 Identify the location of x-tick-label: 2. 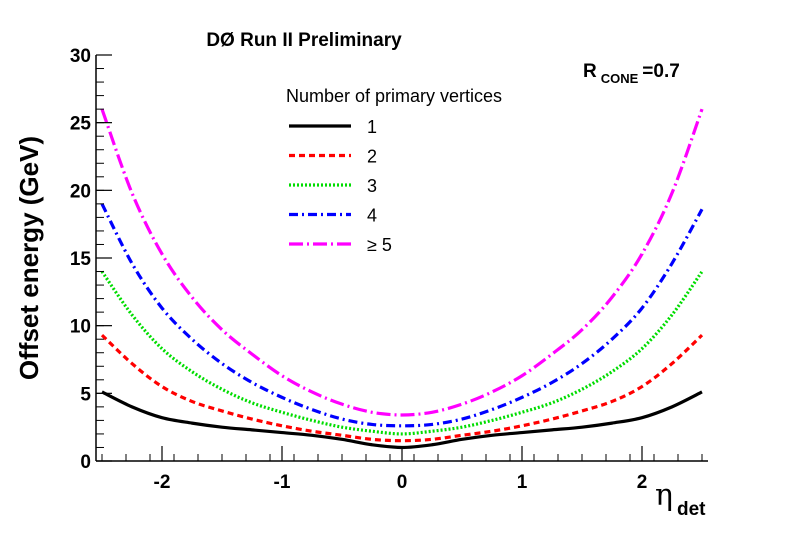
(642, 482).